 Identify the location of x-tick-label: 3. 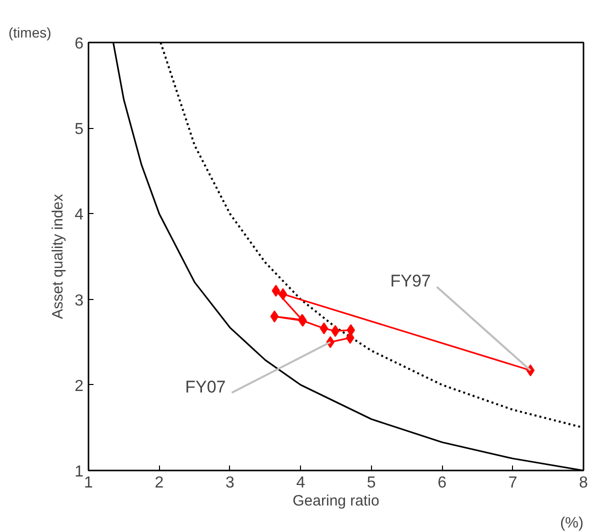
(229, 483).